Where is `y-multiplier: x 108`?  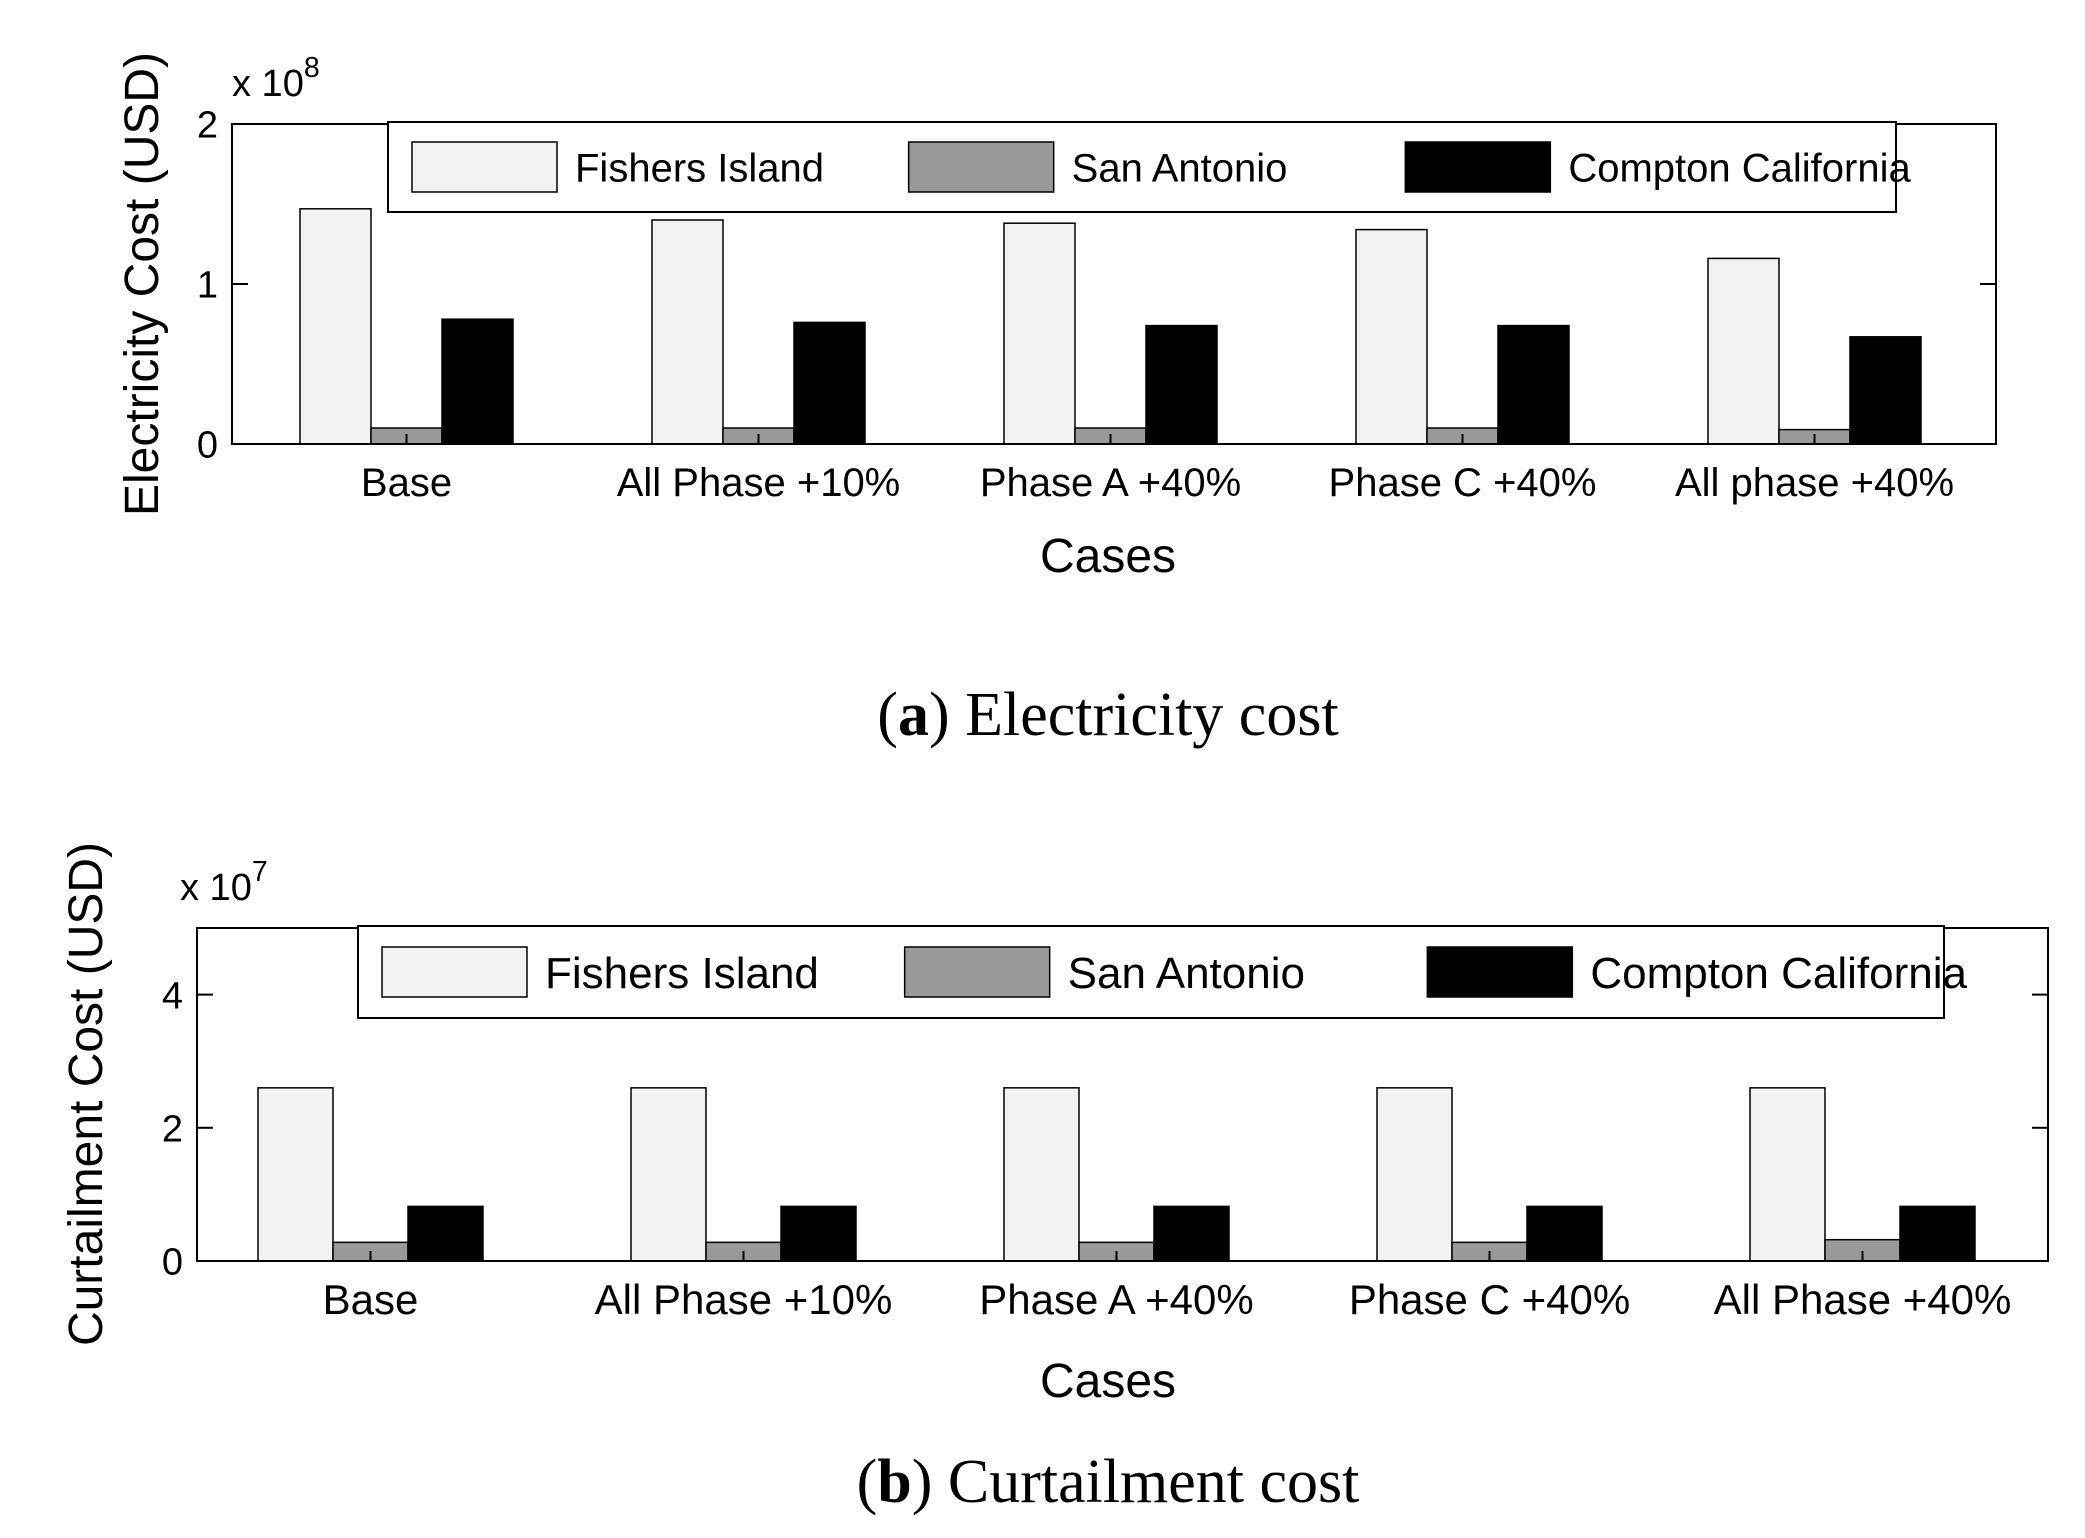 y-multiplier: x 108 is located at coordinates (276, 78).